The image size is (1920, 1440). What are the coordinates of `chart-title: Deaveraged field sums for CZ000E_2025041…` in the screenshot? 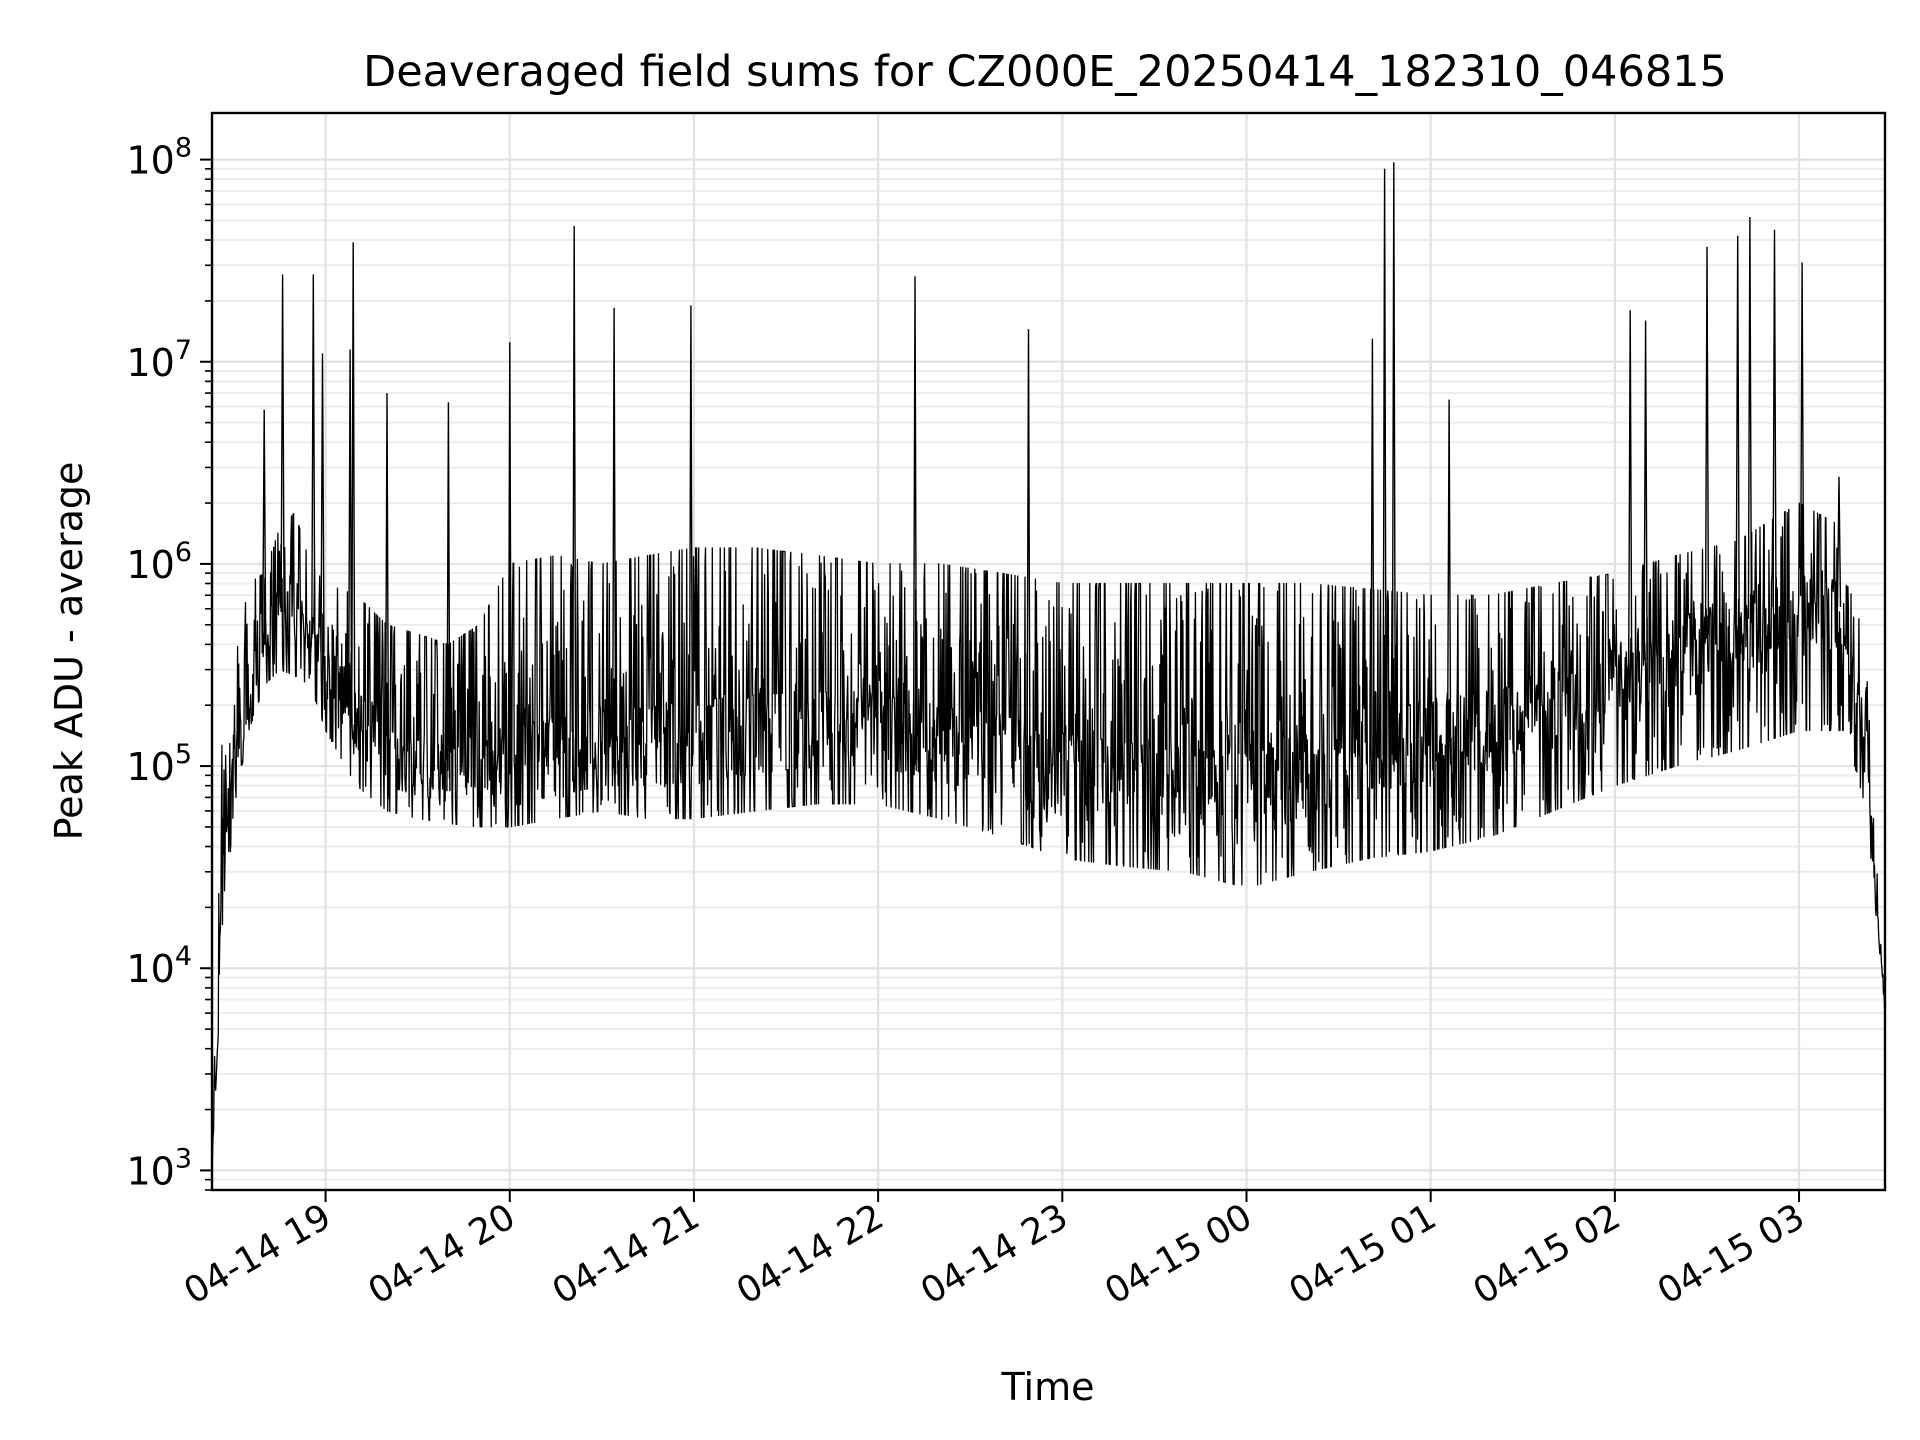 It's located at (1045, 72).